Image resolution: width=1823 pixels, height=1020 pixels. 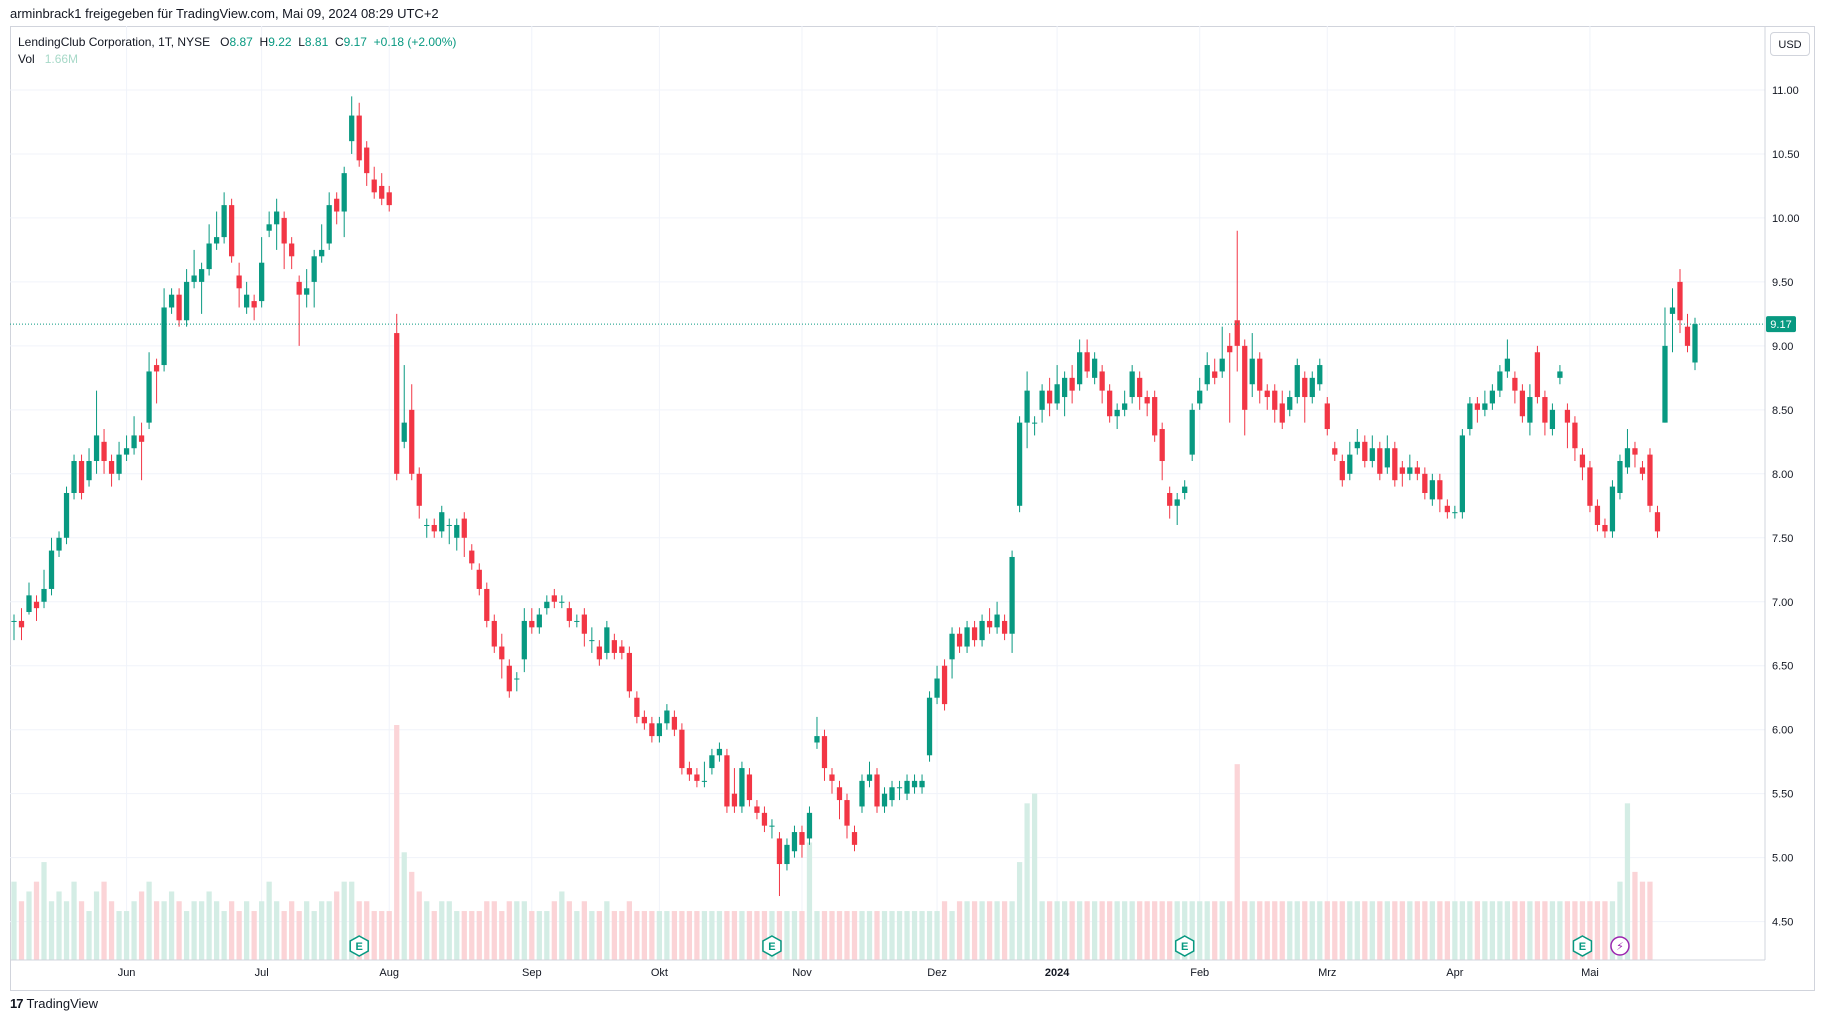 I want to click on volume-label: Vol, so click(x=26, y=59).